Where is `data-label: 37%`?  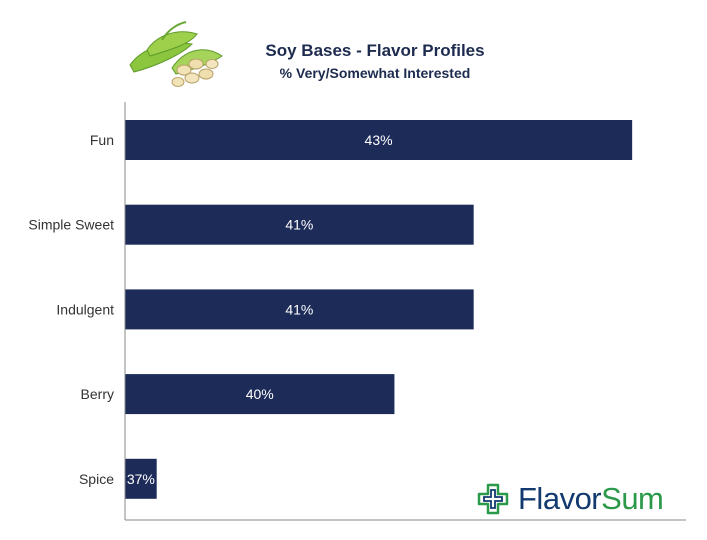 data-label: 37% is located at coordinates (141, 479).